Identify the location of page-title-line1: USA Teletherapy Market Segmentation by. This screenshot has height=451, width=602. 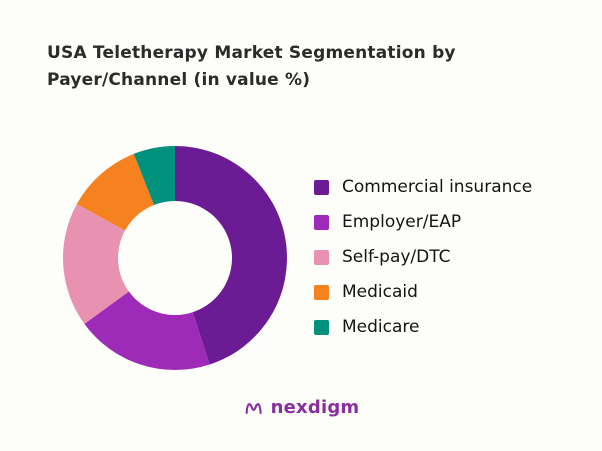
(251, 53).